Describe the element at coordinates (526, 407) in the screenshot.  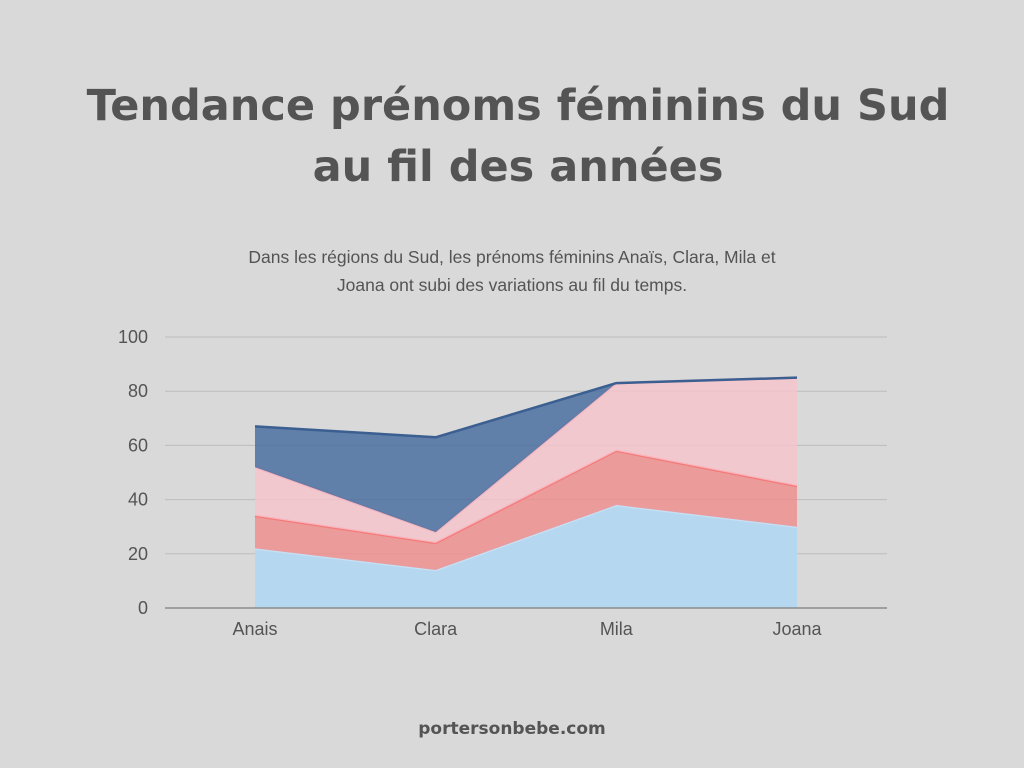
I see `area-series-4-edge` at that location.